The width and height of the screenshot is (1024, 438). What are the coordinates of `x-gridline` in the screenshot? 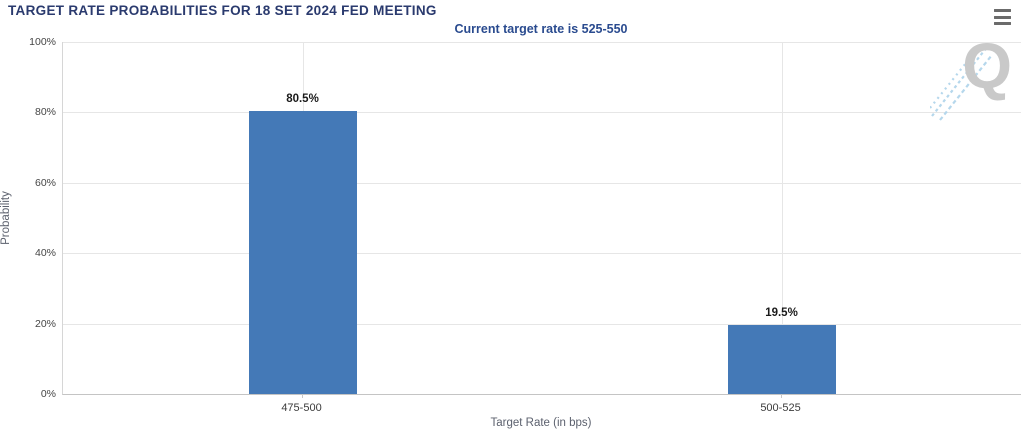 It's located at (782, 218).